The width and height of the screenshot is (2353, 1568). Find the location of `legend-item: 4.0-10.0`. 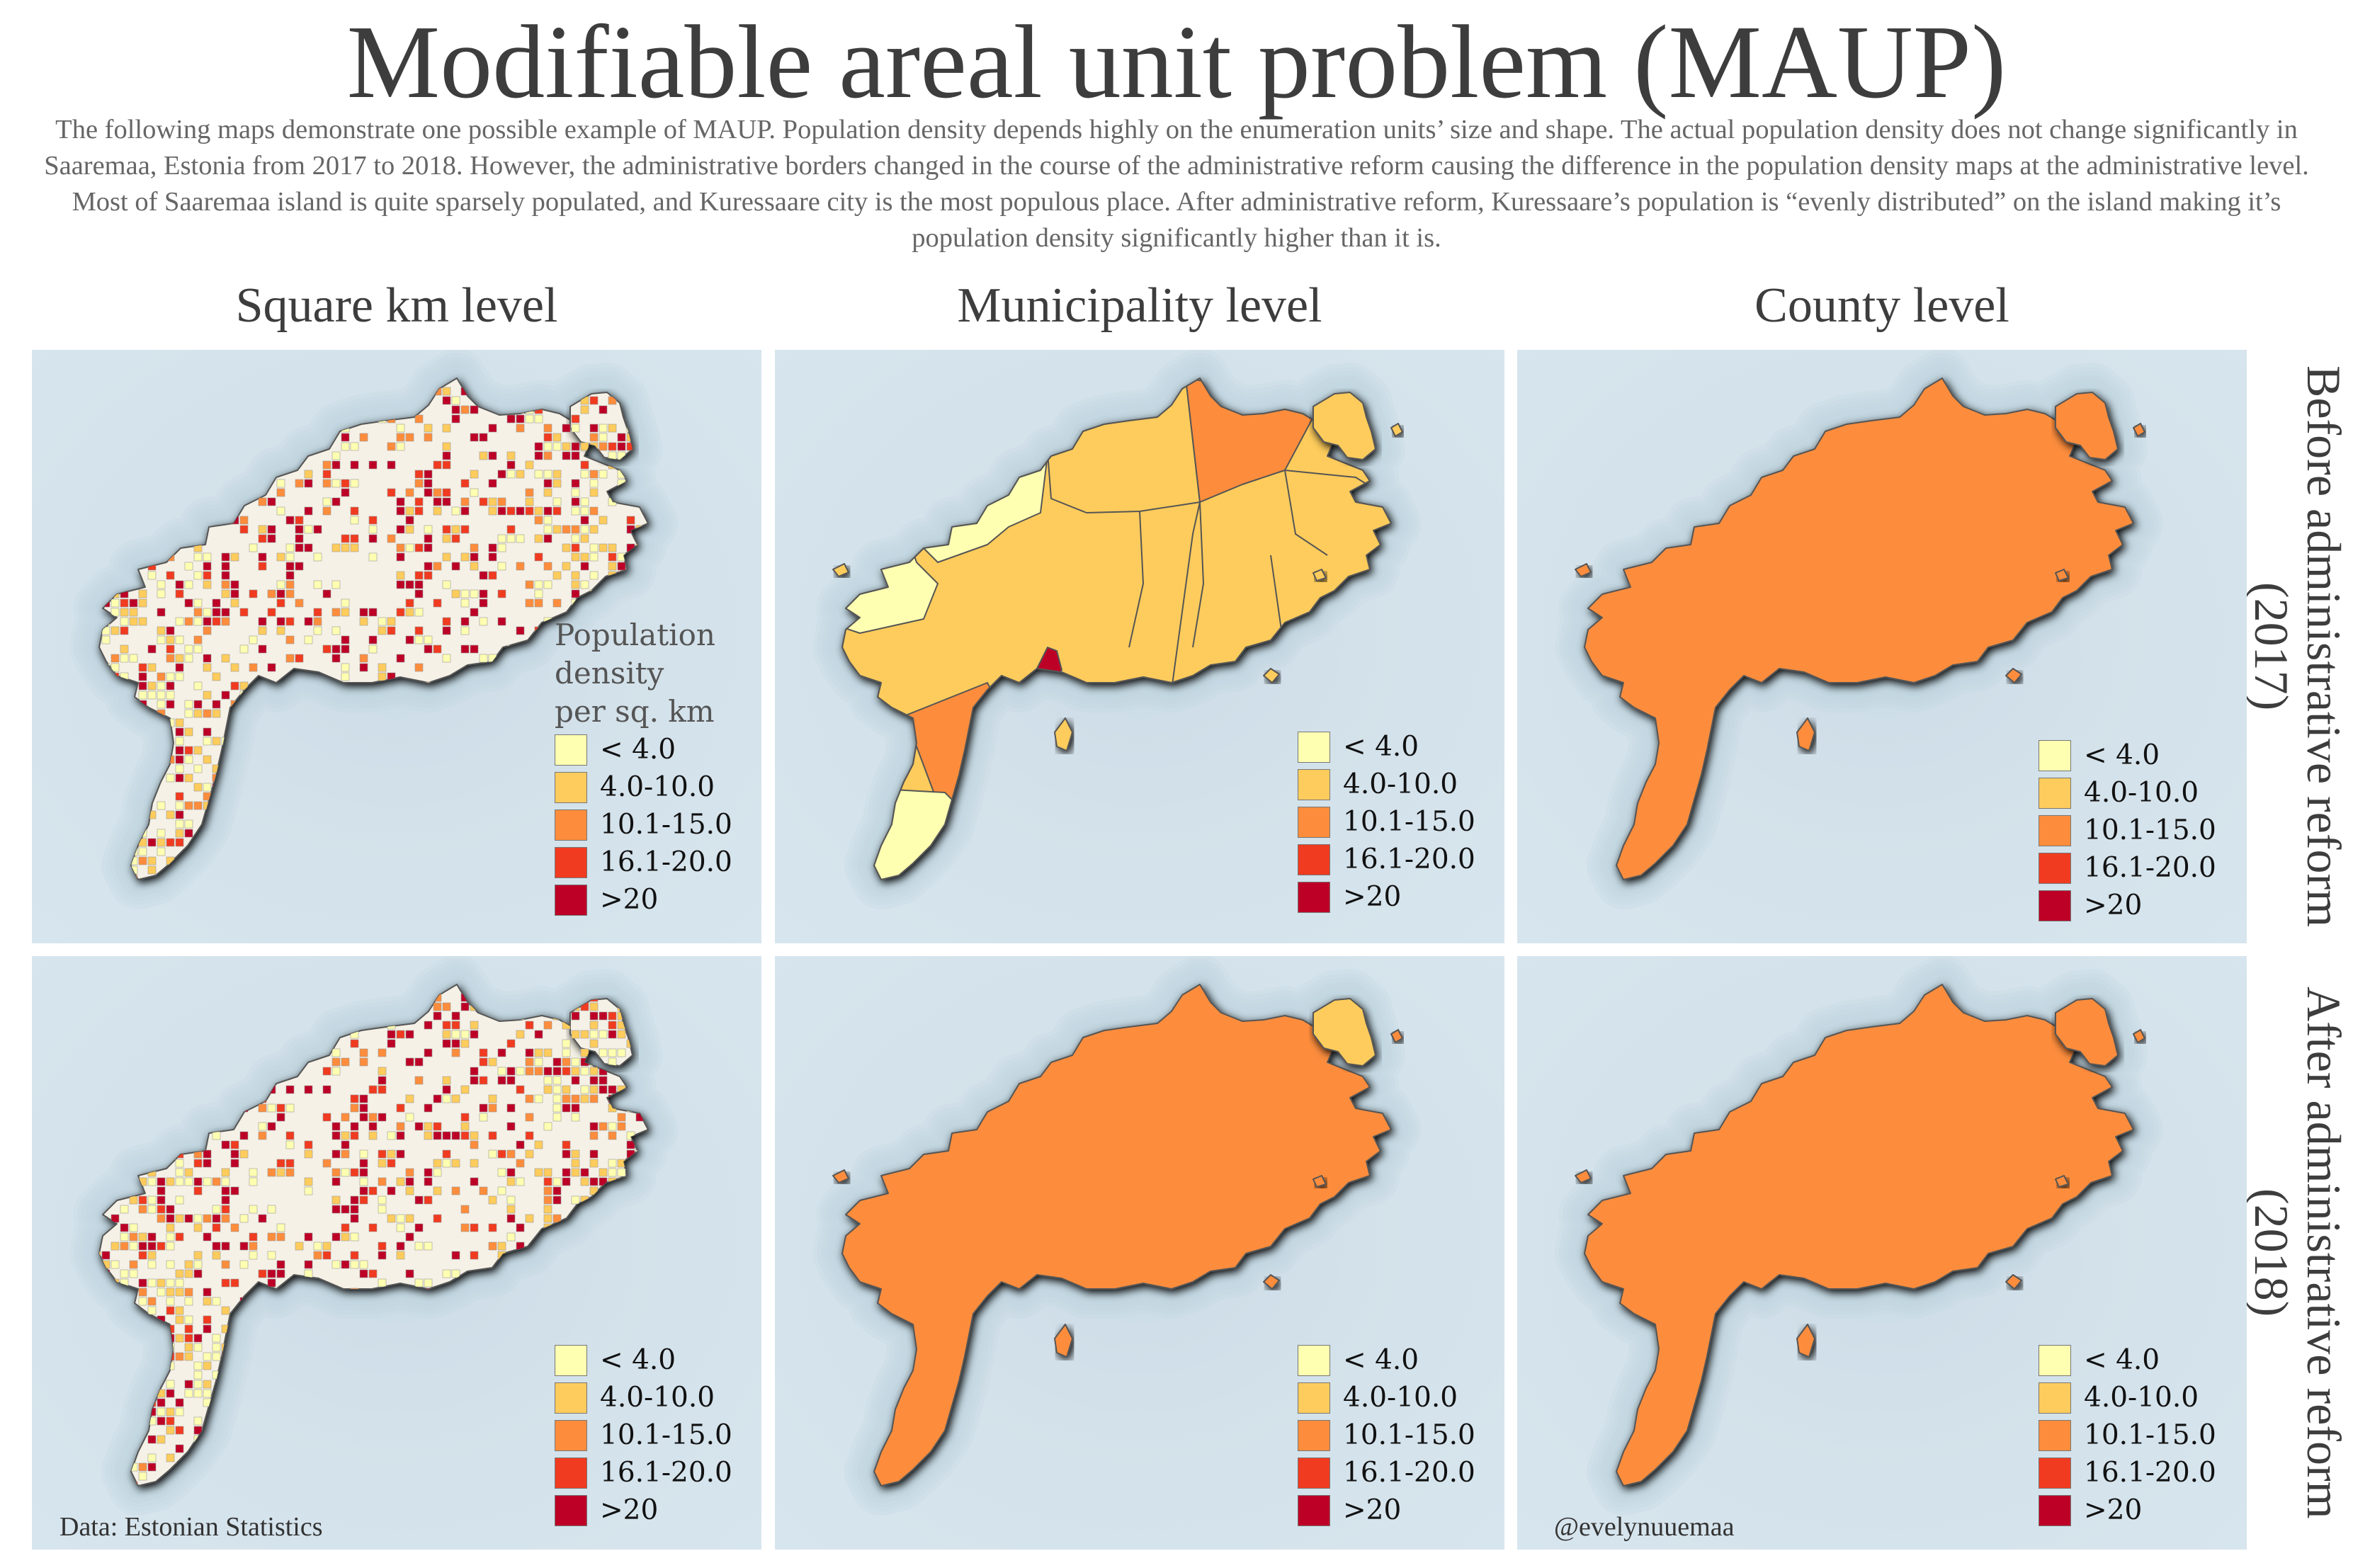

legend-item: 4.0-10.0 is located at coordinates (643, 1397).